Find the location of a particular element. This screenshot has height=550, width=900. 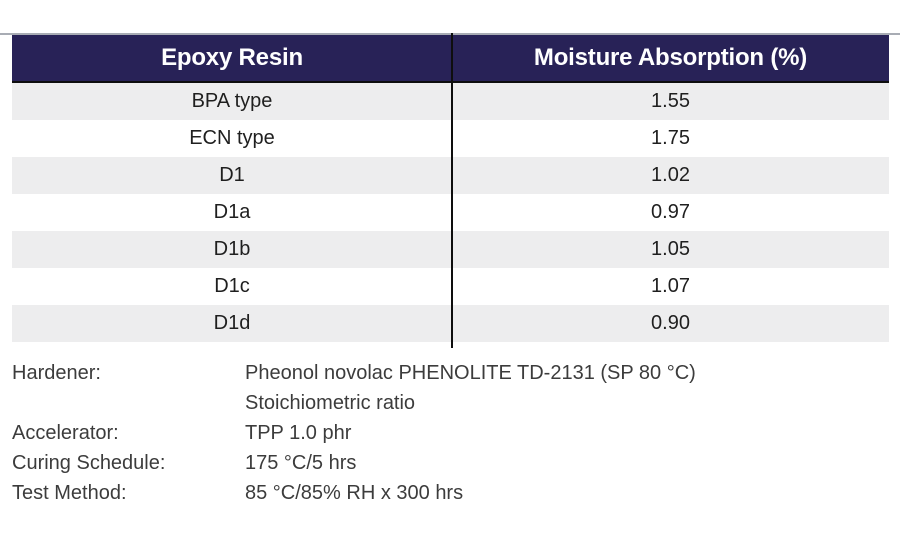

footnote-label-curing-schedule: Curing Schedule: is located at coordinates (89, 463).